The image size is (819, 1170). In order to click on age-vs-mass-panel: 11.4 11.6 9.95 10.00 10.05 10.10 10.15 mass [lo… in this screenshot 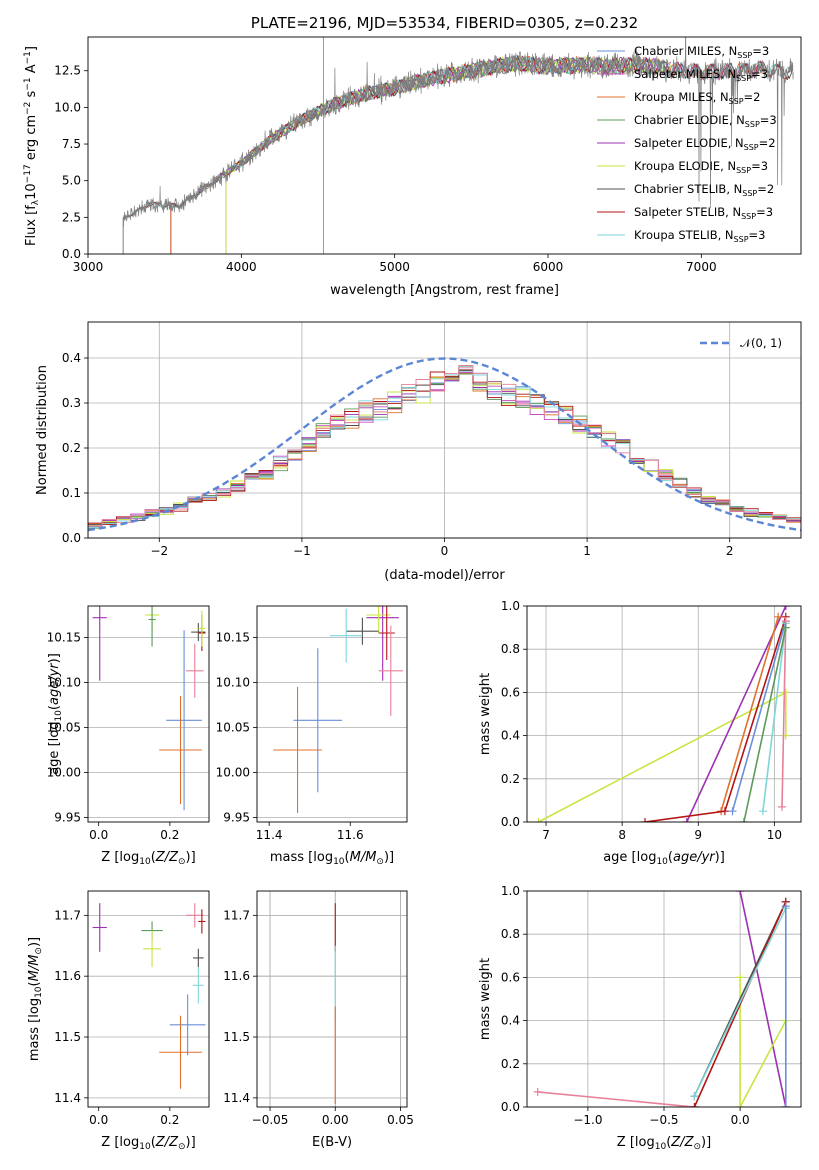, I will do `click(312, 736)`.